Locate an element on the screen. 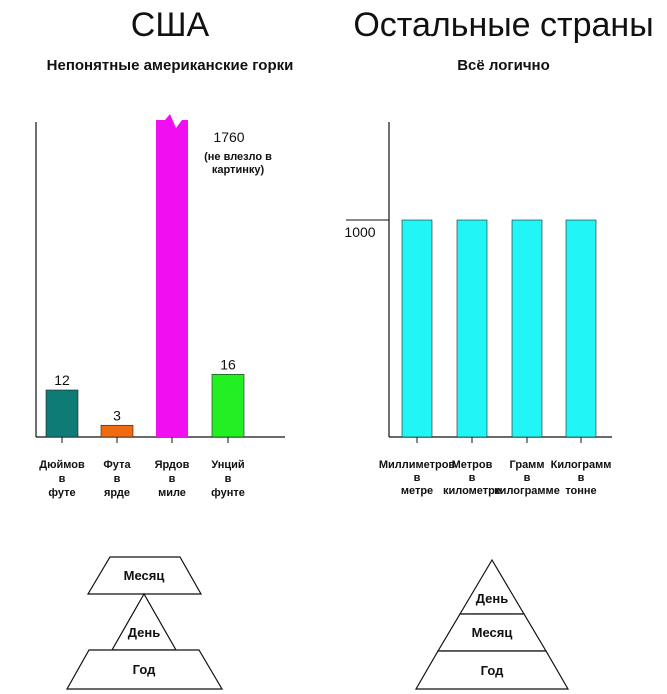 Image resolution: width=667 pixels, height=694 pixels. pyramid-right-year is located at coordinates (492, 670).